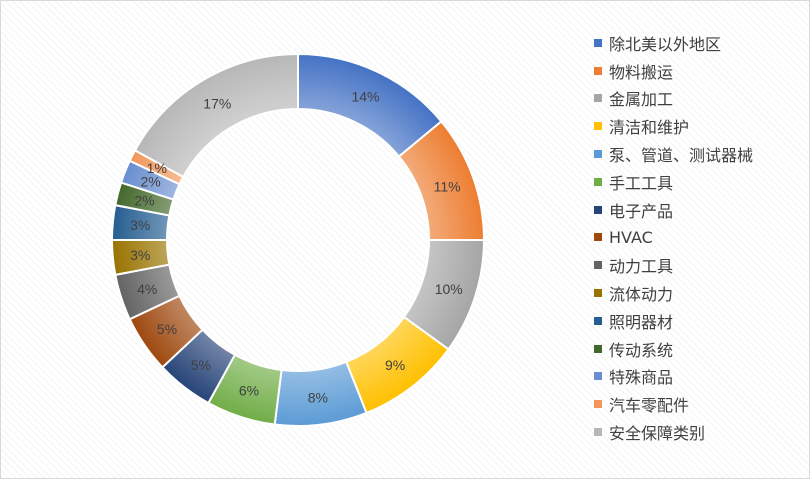  I want to click on legend-label: 金属加工, so click(641, 100).